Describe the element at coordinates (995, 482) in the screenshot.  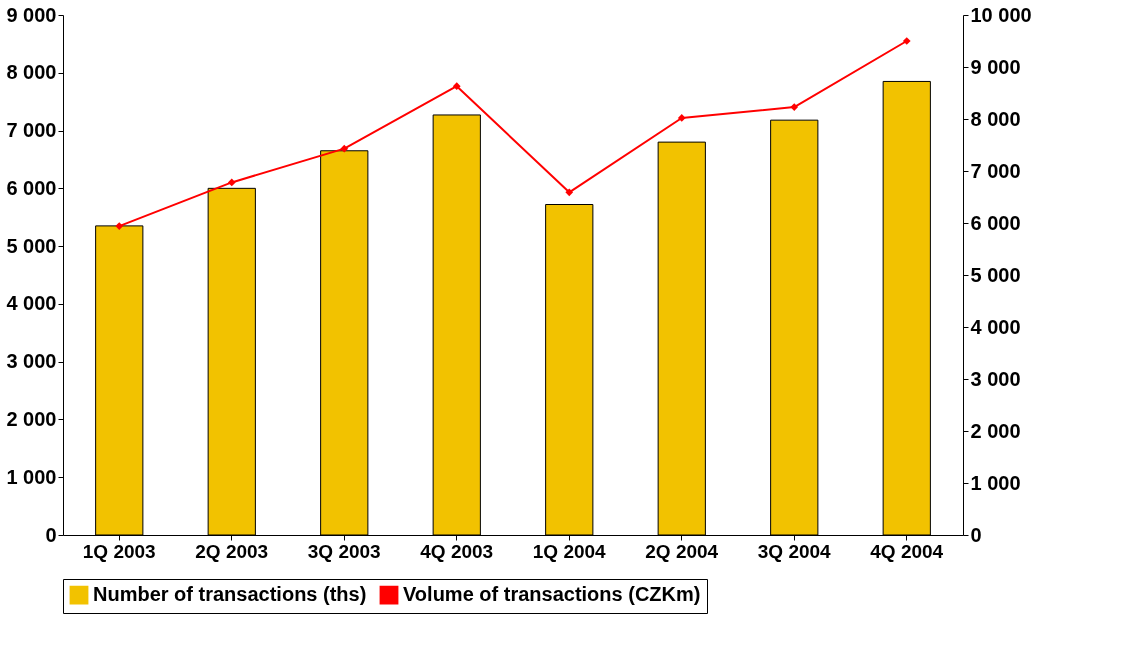
I see `y2-tick-label: 1 000` at that location.